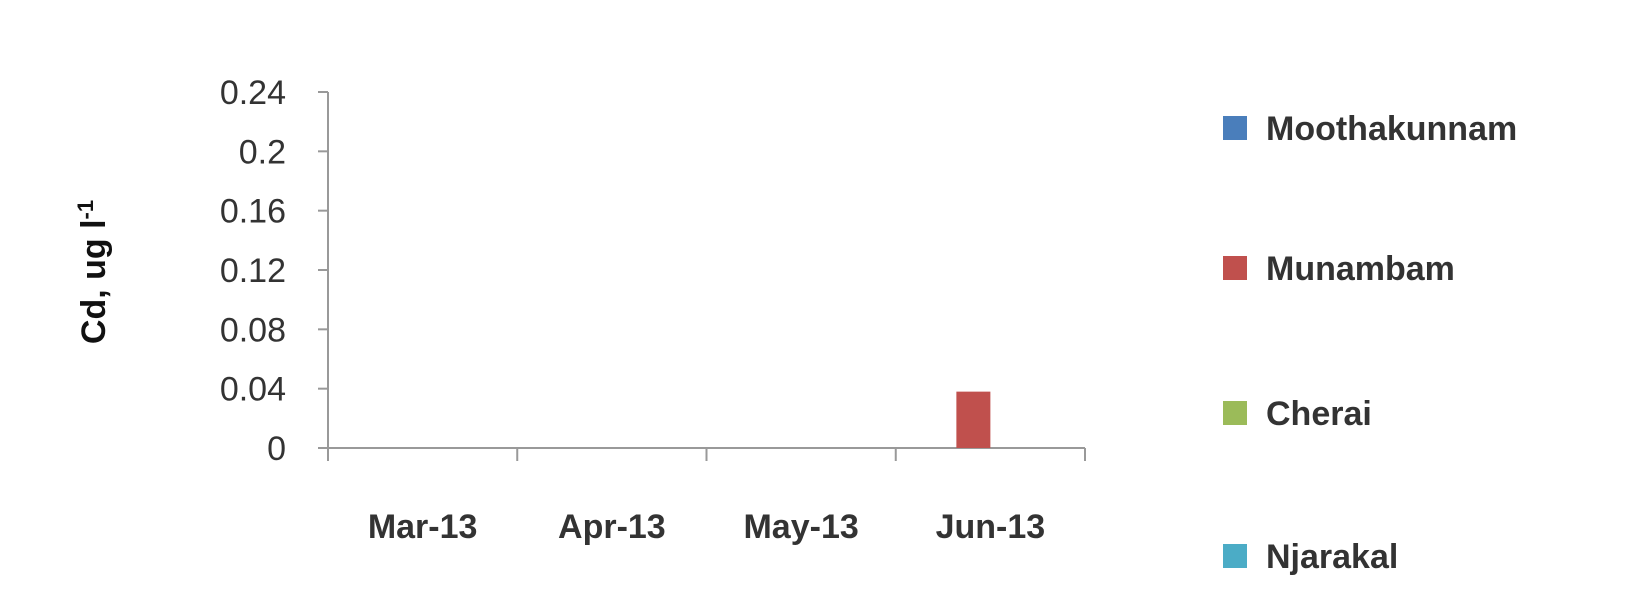 Image resolution: width=1639 pixels, height=604 pixels. What do you see at coordinates (991, 527) in the screenshot?
I see `x-category-label: Jun-13` at bounding box center [991, 527].